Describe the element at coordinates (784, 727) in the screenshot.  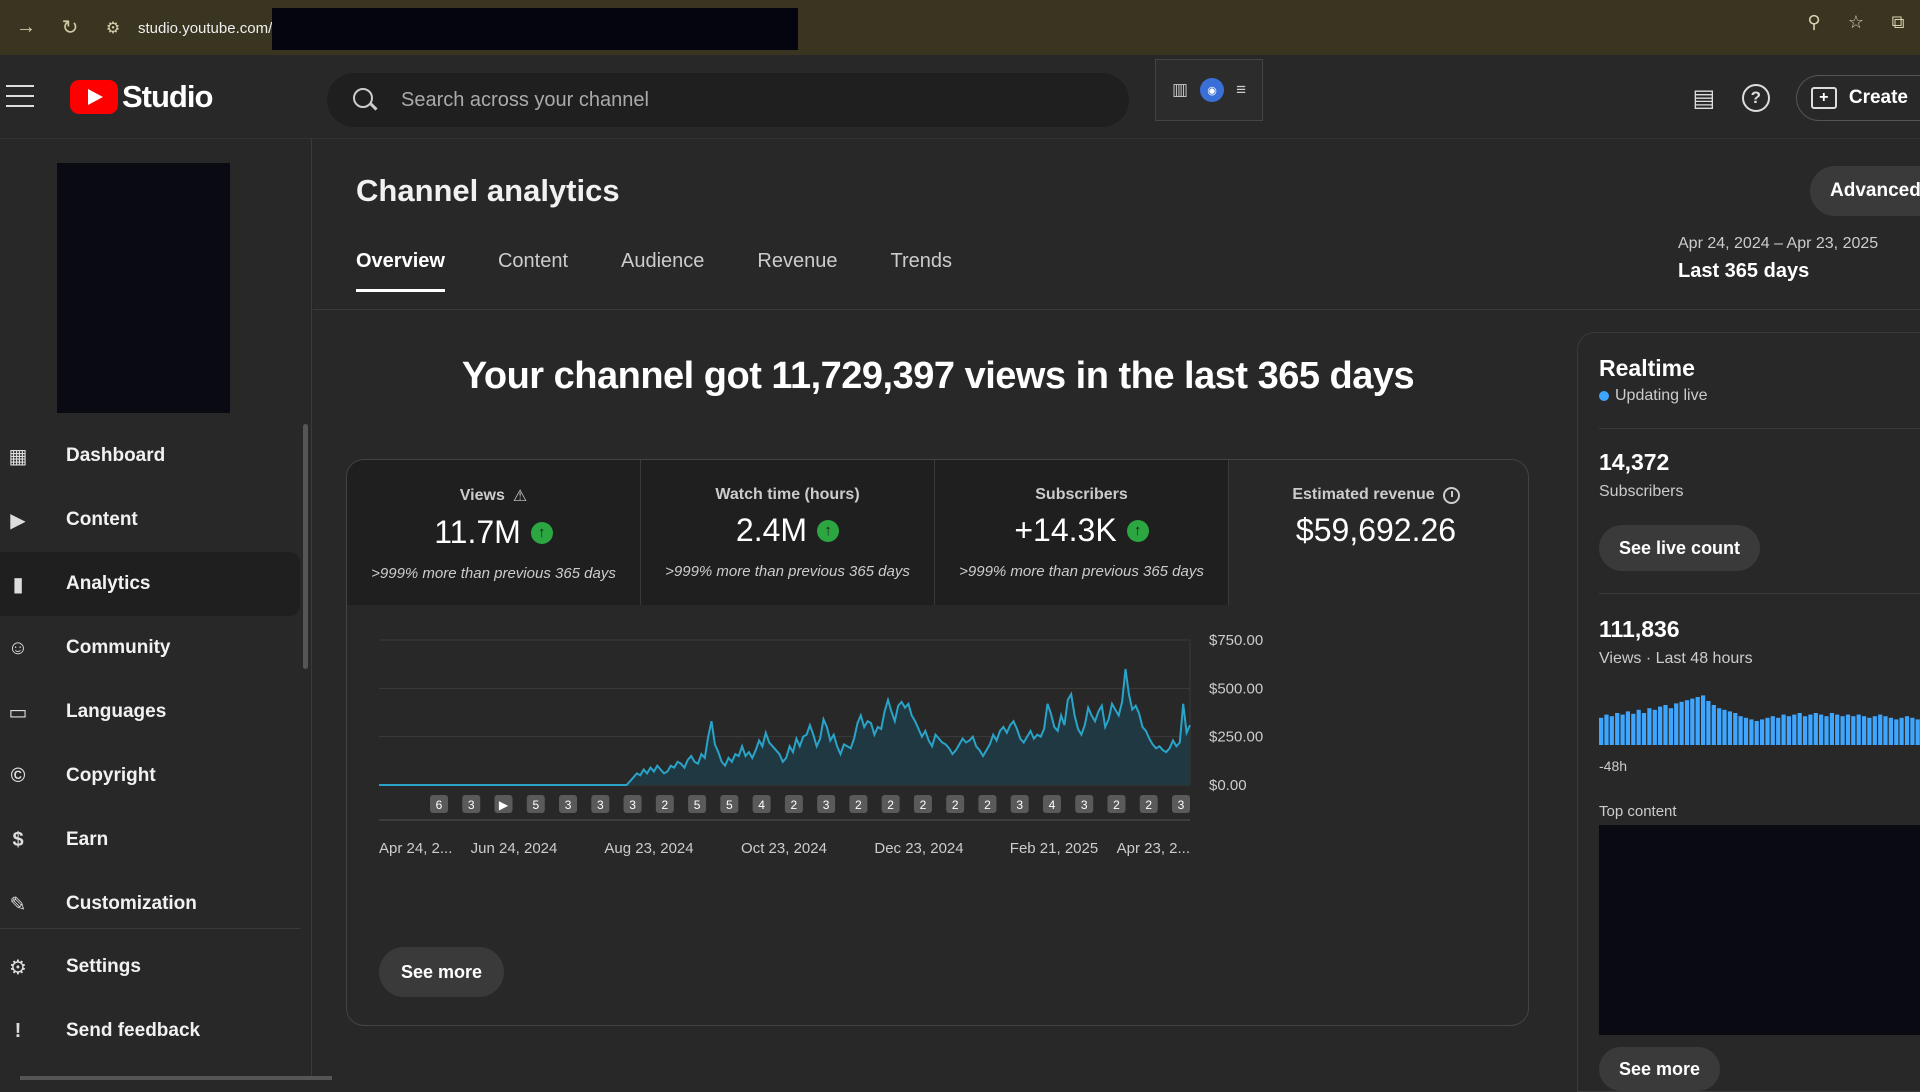
I see `series-area` at that location.